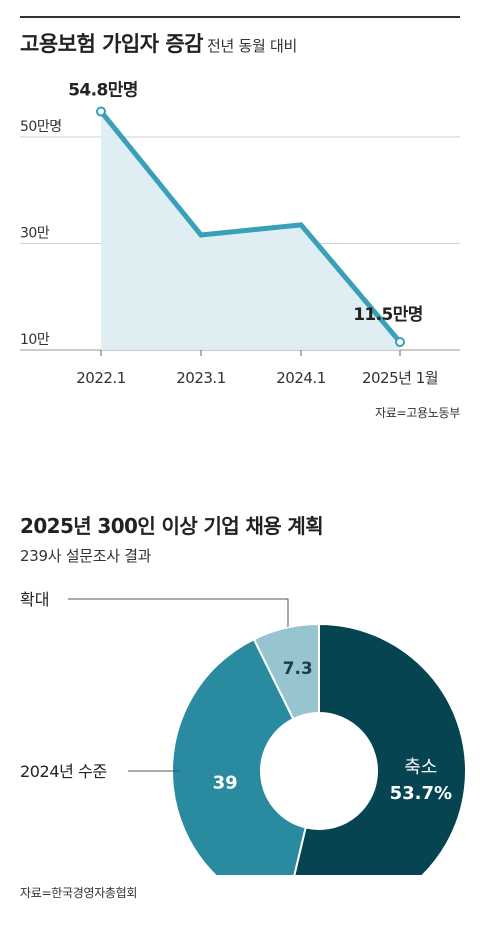  I want to click on line-chart-title: 고용보험 가입자 증감, so click(112, 44).